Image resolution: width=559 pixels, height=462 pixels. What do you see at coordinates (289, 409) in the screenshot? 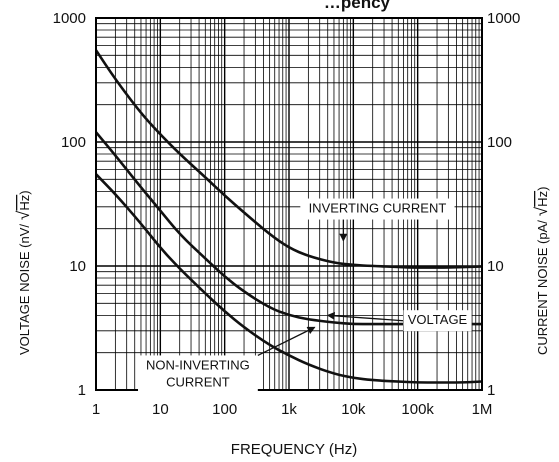
I see `x-tick-label: 1k` at bounding box center [289, 409].